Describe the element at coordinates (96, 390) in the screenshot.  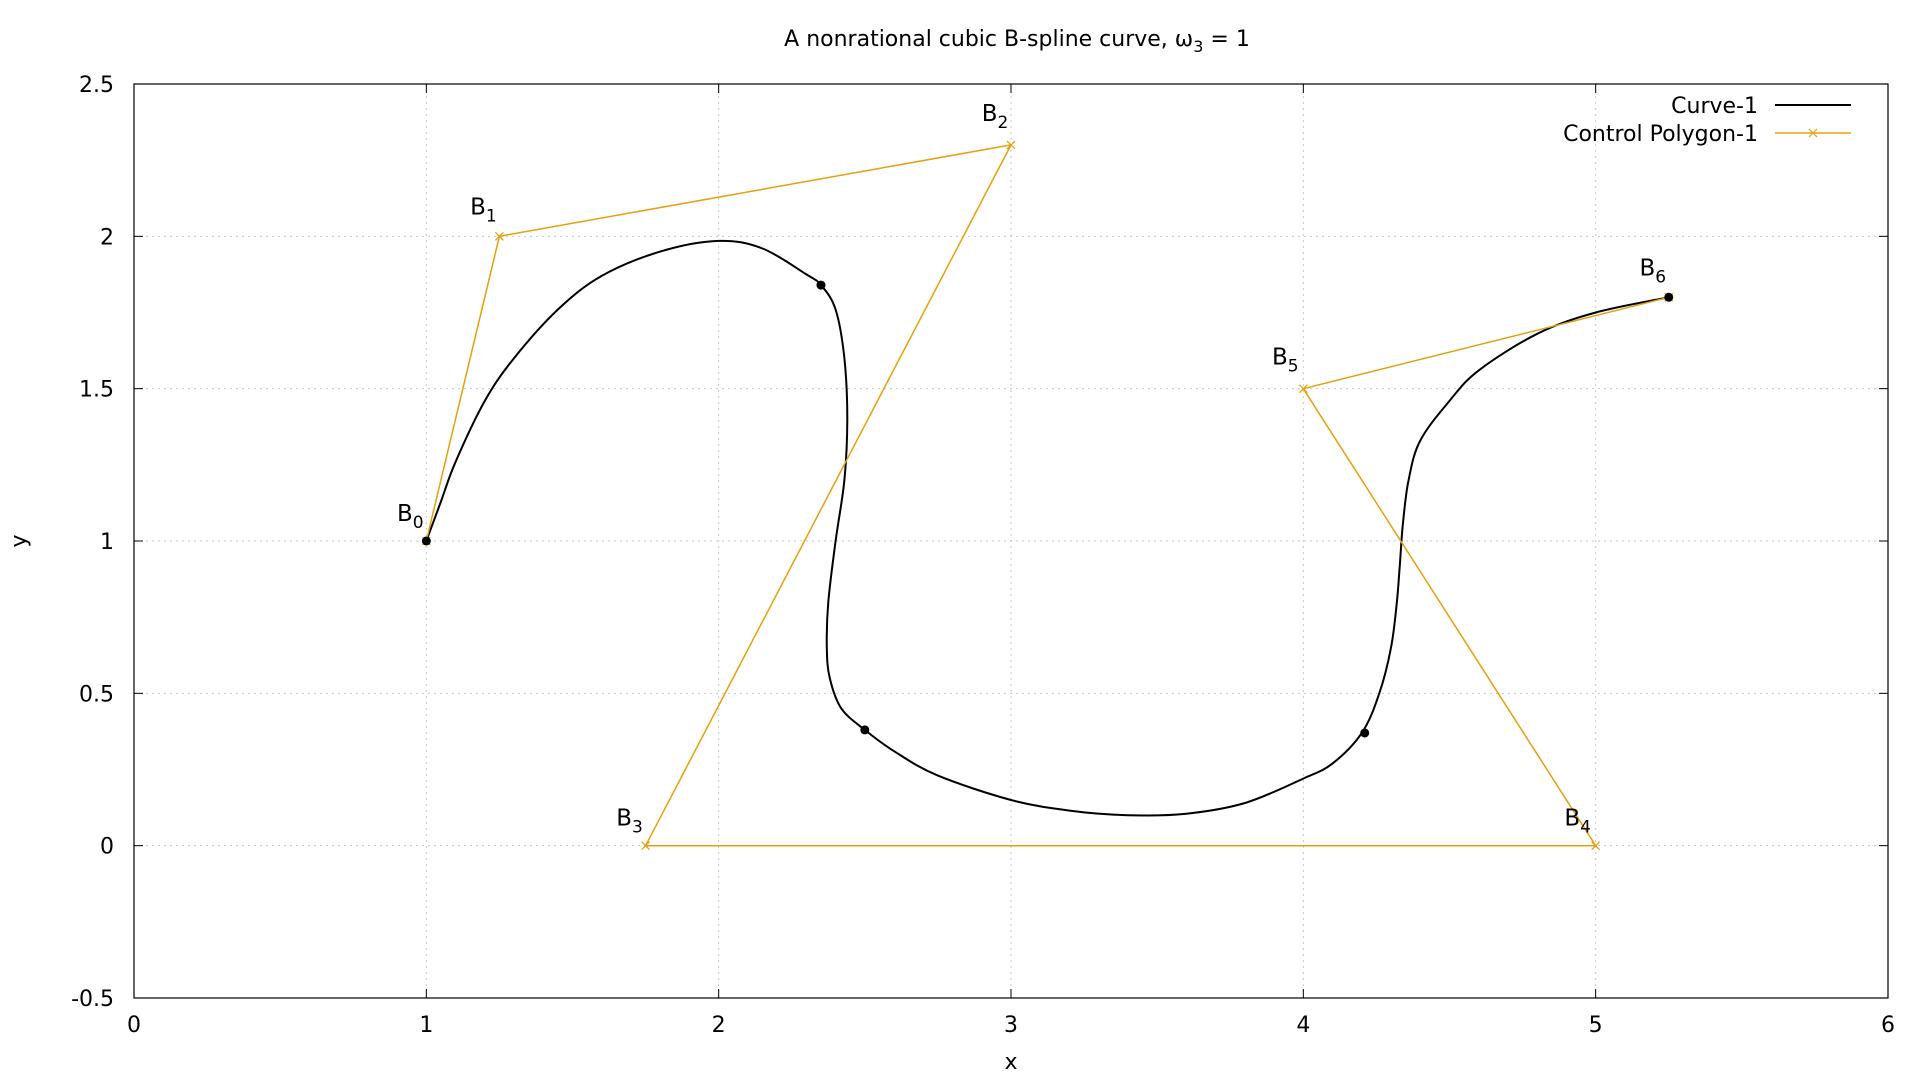
I see `y-tick-label: 1.5` at that location.